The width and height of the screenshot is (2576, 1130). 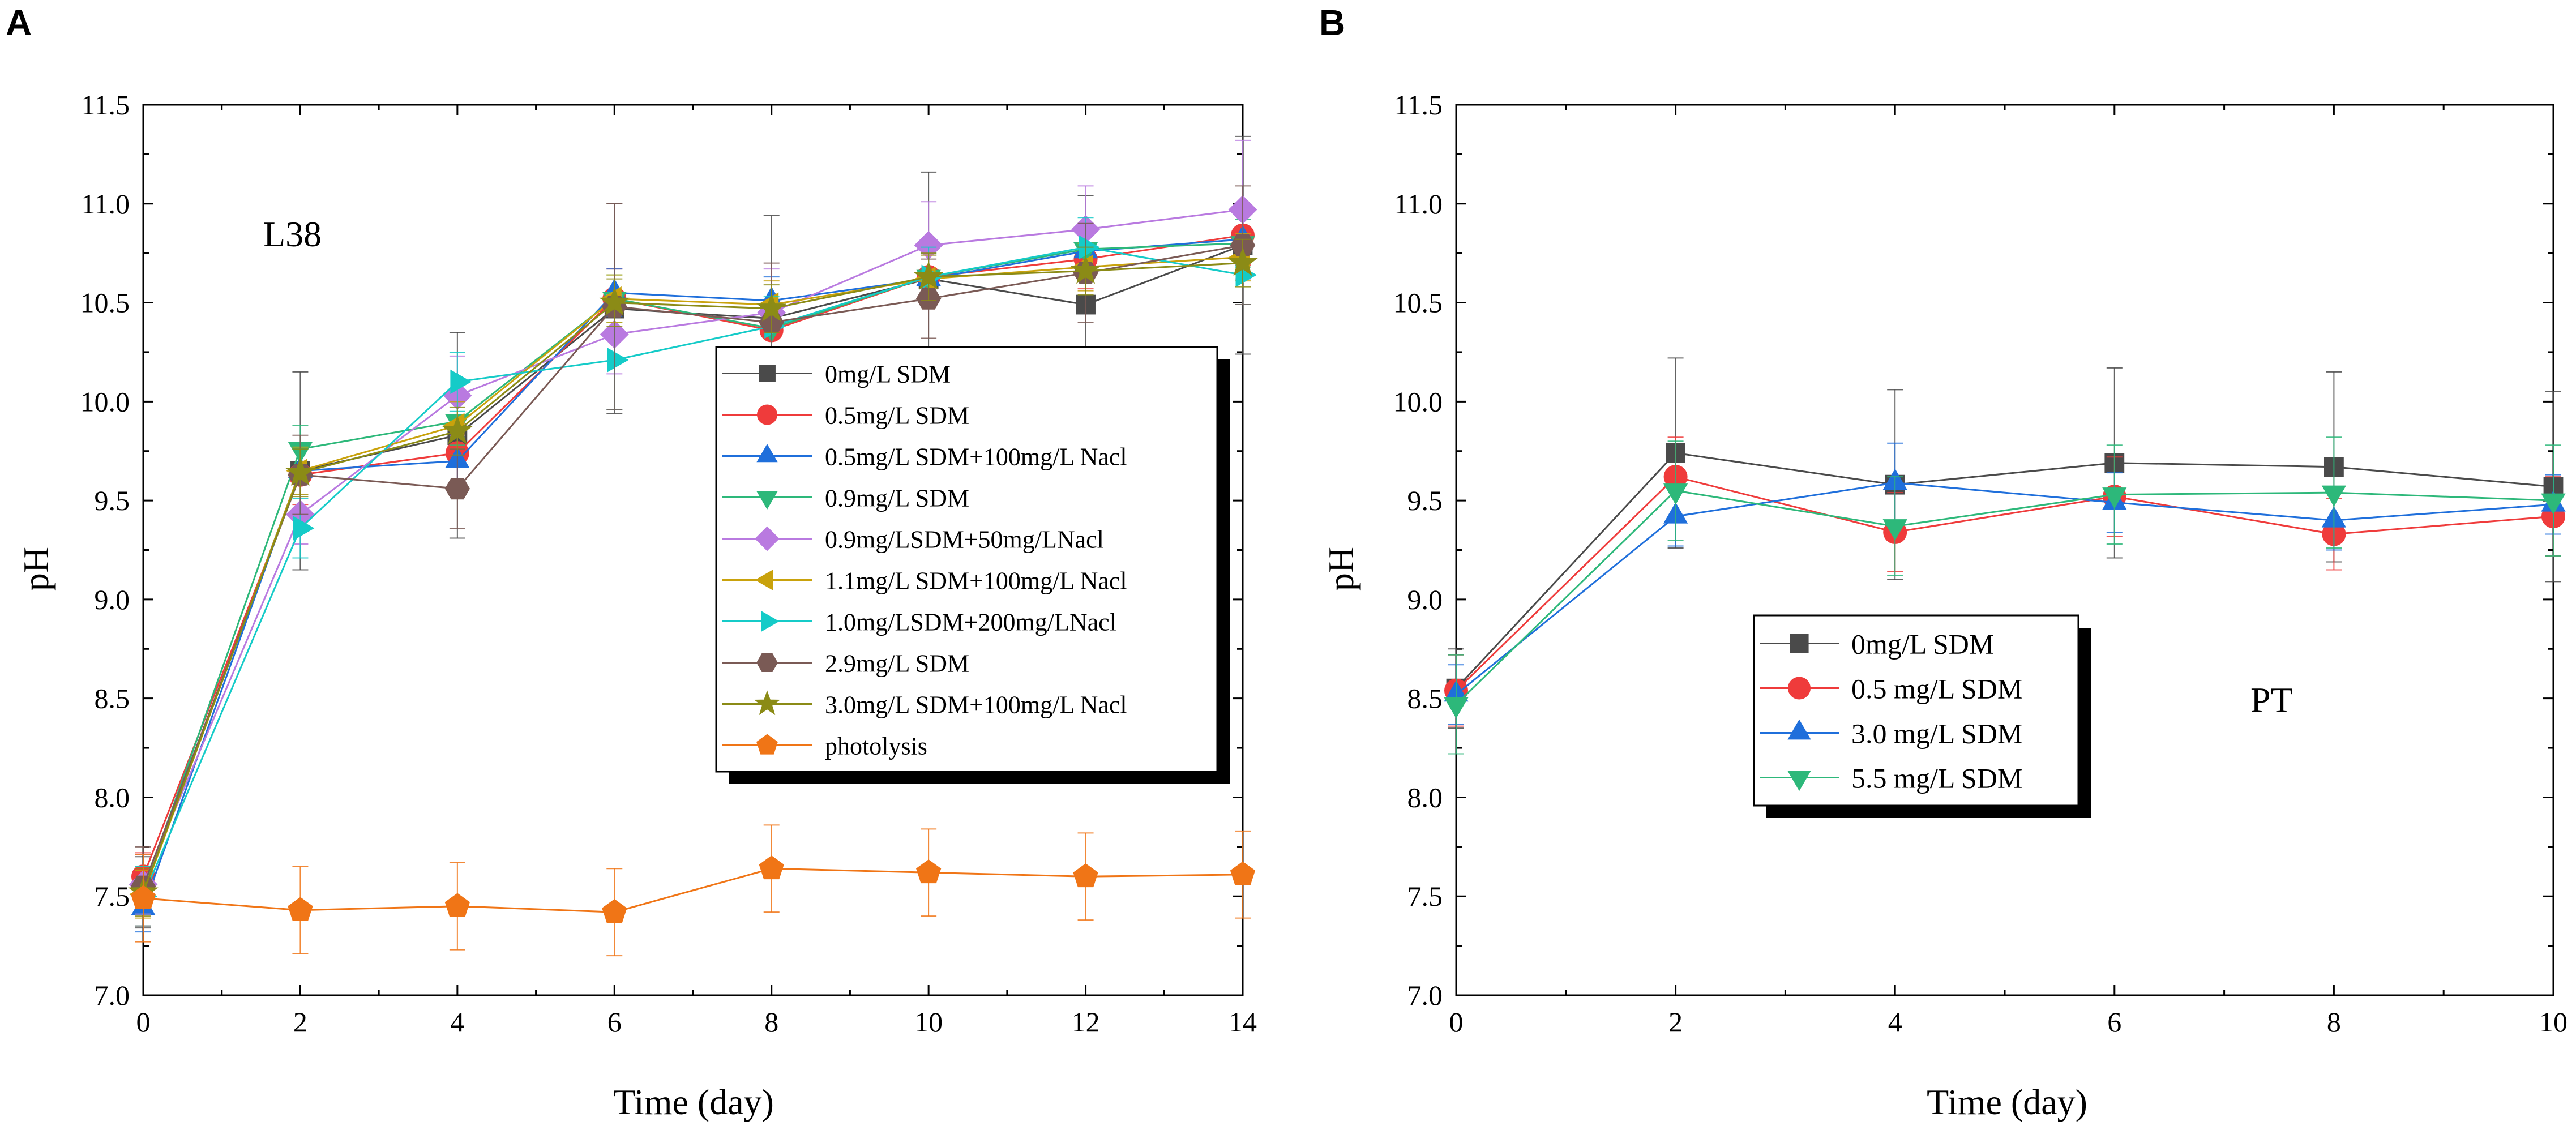 What do you see at coordinates (1425, 995) in the screenshot?
I see `panel-b-ytick-label: 7.0` at bounding box center [1425, 995].